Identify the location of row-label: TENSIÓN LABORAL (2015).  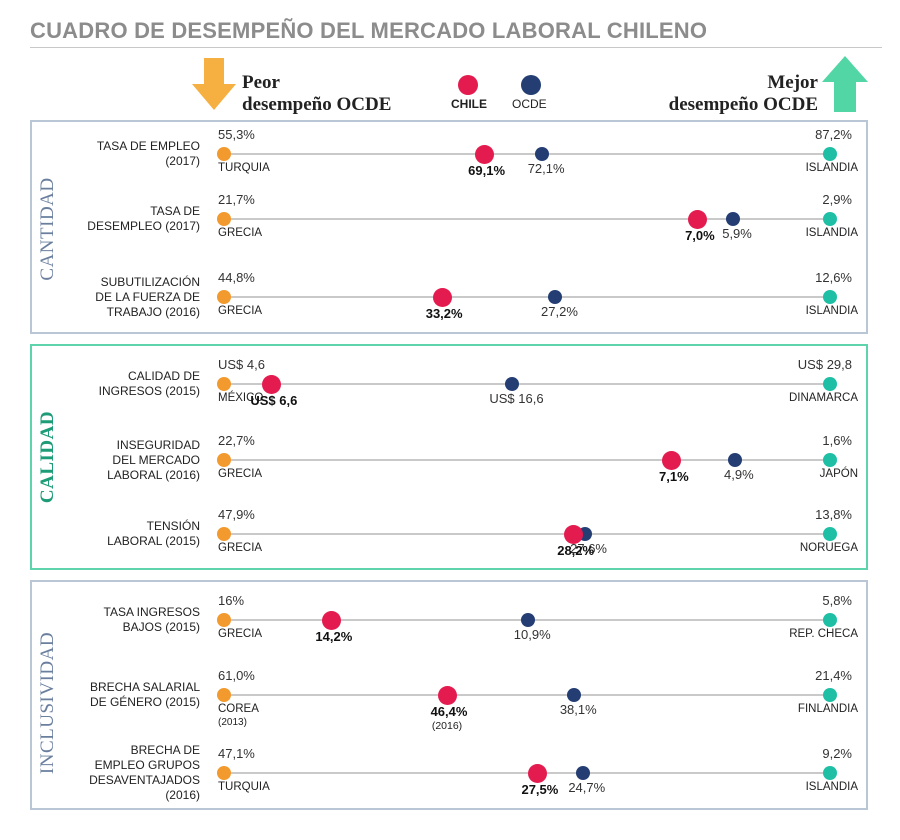
(153, 534).